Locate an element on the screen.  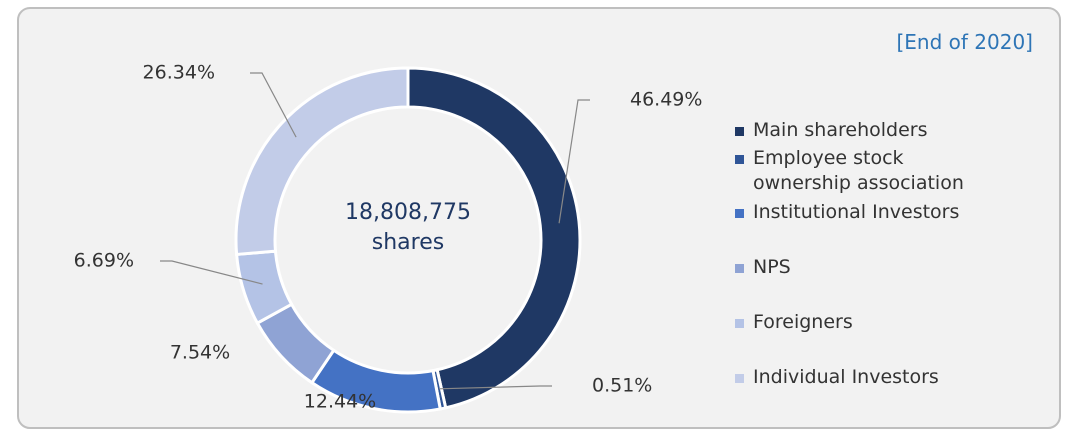
legend-label: NPS is located at coordinates (772, 267).